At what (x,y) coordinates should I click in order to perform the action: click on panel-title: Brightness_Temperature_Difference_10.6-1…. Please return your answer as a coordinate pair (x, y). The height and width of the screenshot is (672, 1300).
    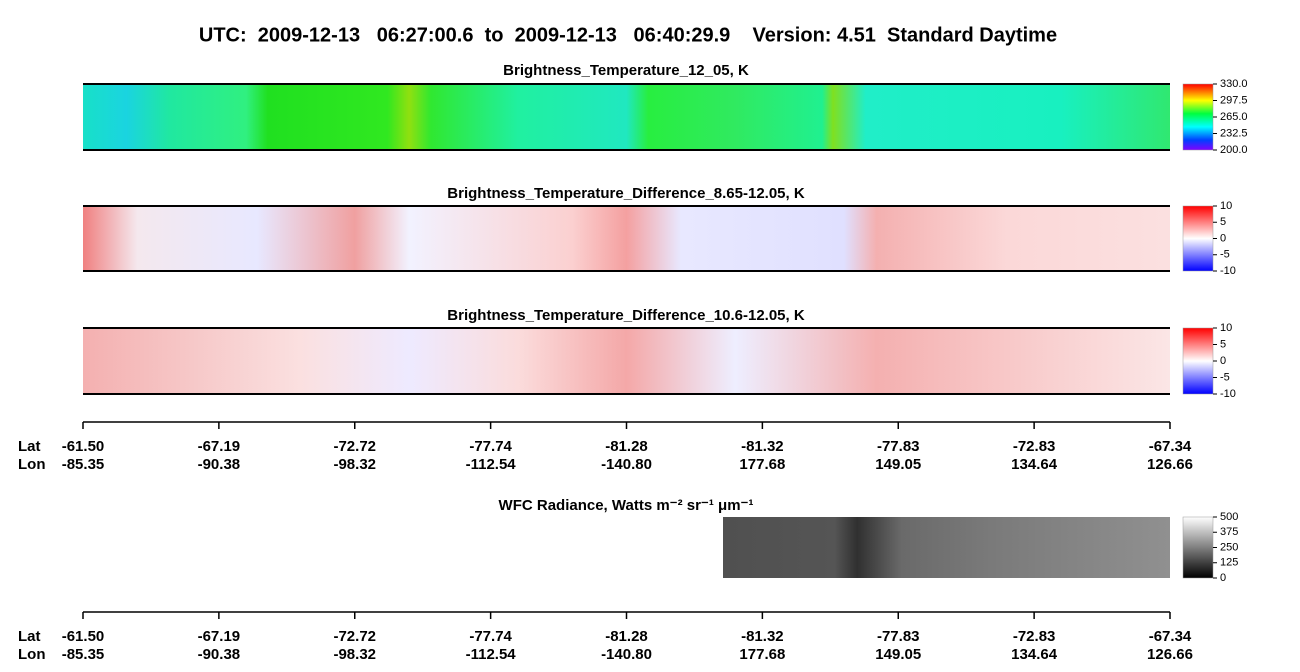
    Looking at the image, I should click on (626, 315).